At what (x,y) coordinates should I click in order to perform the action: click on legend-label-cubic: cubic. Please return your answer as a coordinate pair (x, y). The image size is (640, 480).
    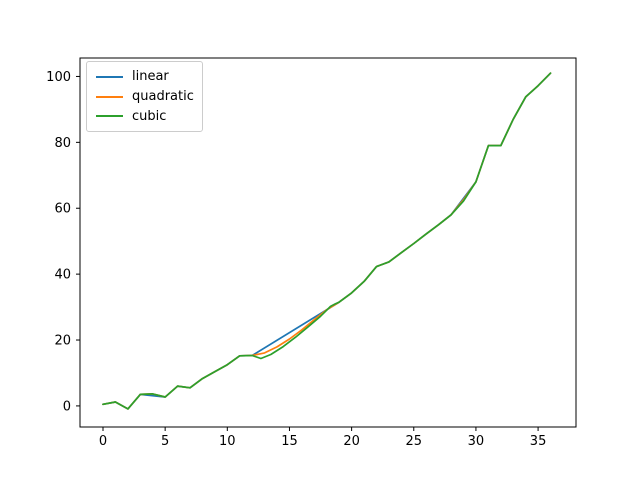
    Looking at the image, I should click on (149, 116).